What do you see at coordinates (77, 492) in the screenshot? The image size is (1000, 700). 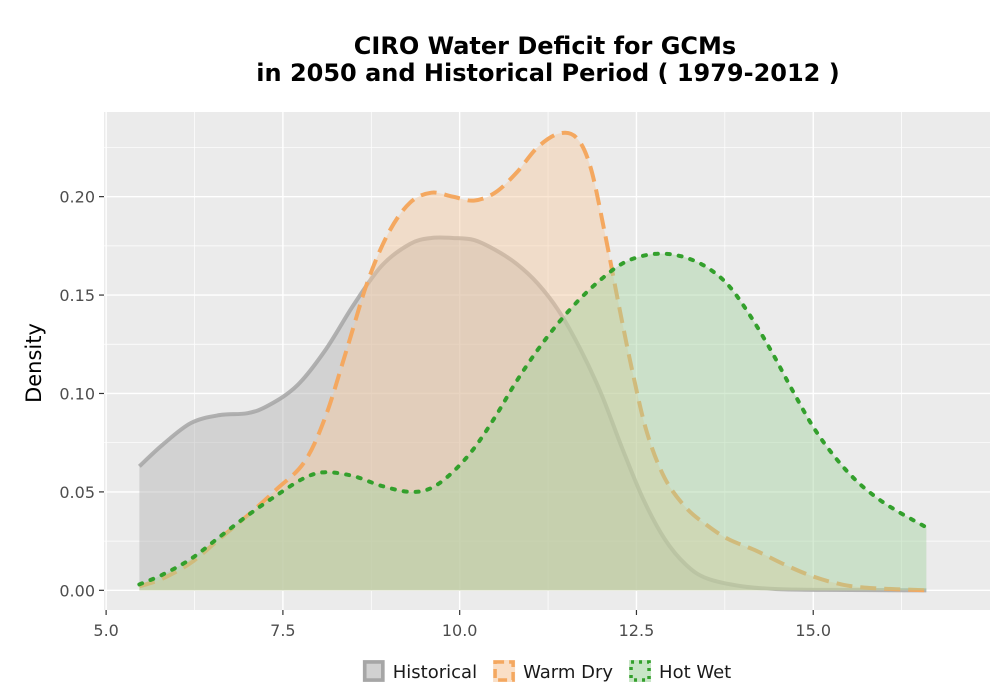 I see `y-tick-label: 0.05` at bounding box center [77, 492].